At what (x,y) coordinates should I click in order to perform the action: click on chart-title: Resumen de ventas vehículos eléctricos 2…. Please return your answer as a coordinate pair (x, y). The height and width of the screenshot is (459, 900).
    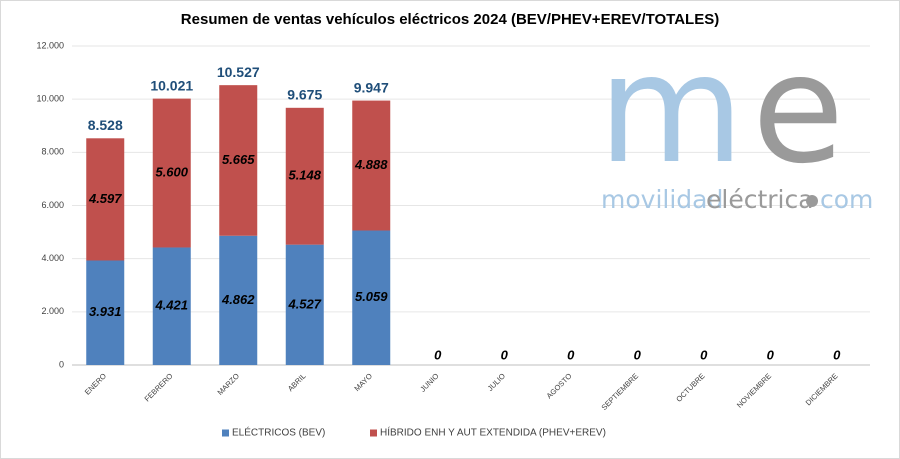
    Looking at the image, I should click on (450, 19).